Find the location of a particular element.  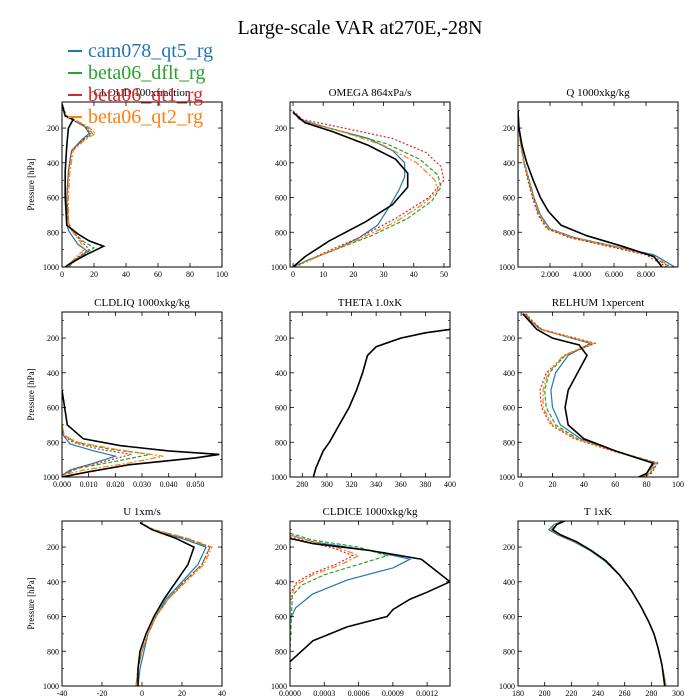

panel-title: CLOUD 100xfraction is located at coordinates (142, 93).